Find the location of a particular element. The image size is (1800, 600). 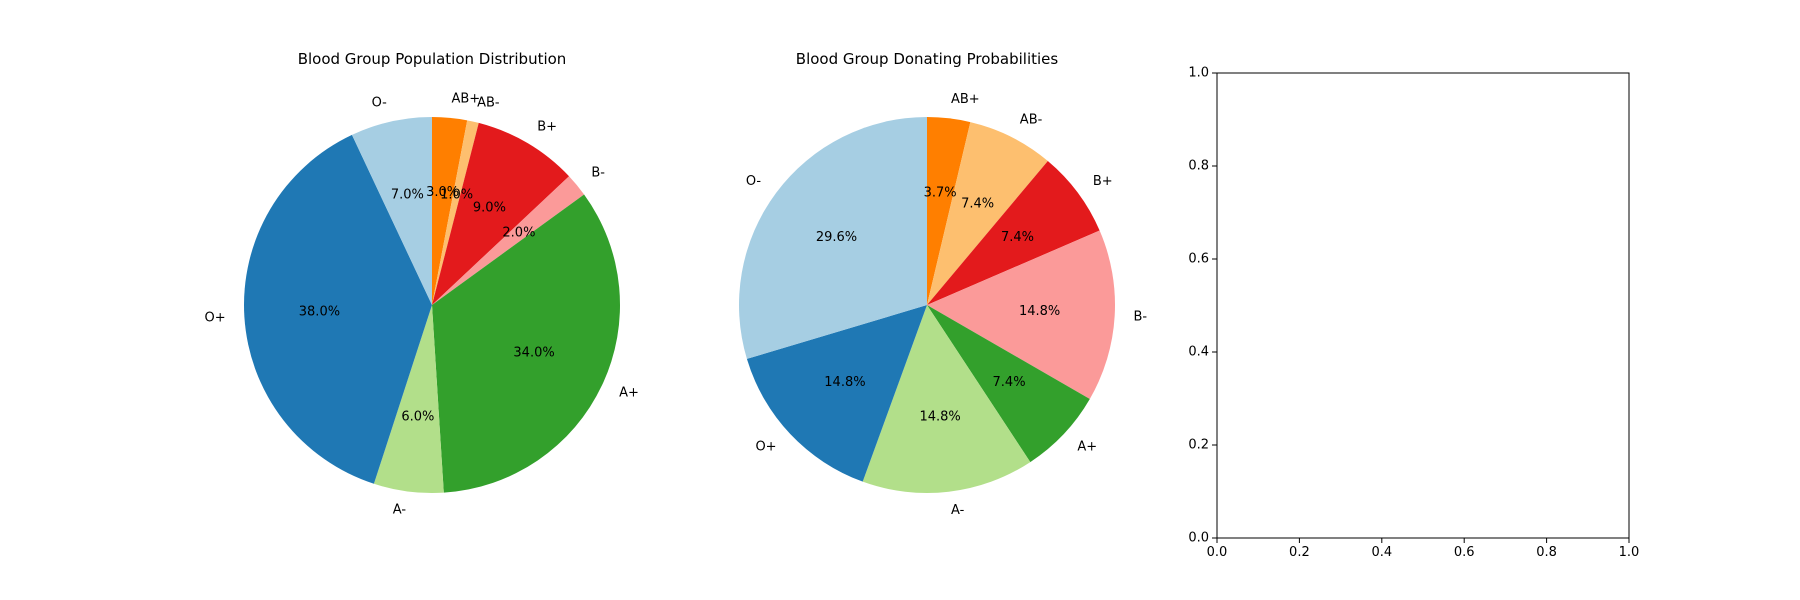

donating-pie-pct-o-pos: 14.8% is located at coordinates (844, 382).